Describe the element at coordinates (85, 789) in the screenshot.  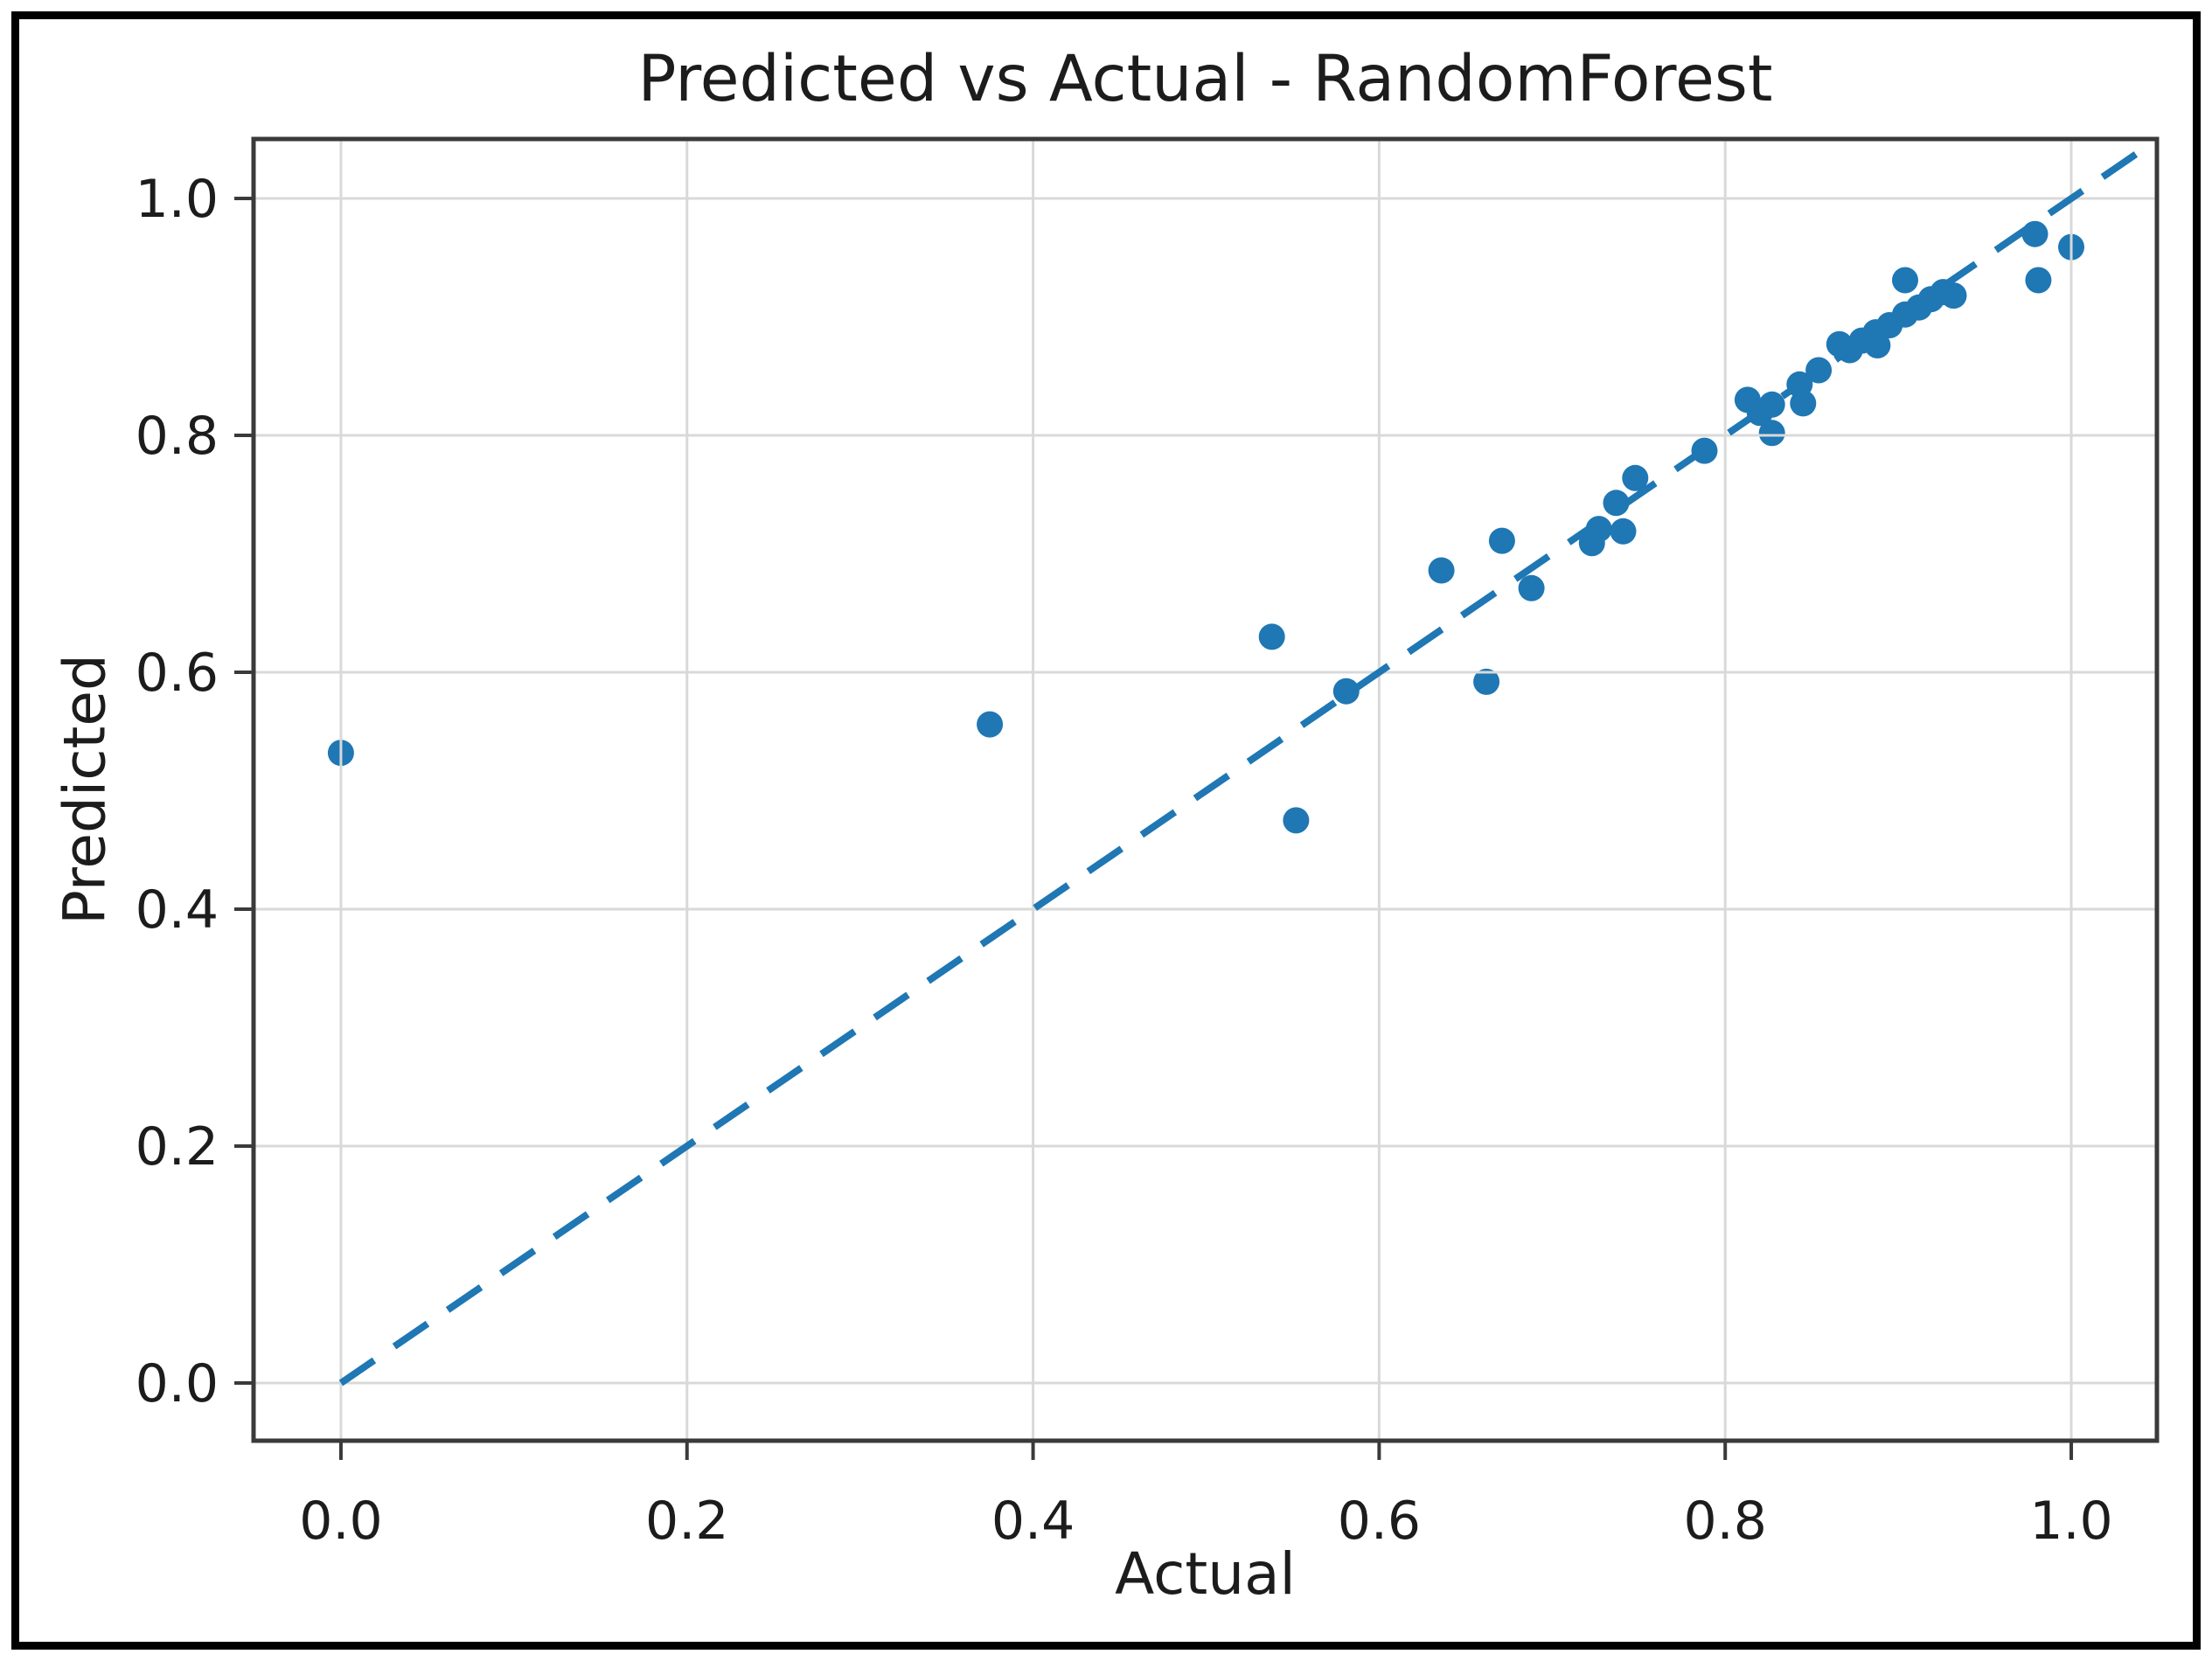
I see `y-axis-label: Predicted` at that location.